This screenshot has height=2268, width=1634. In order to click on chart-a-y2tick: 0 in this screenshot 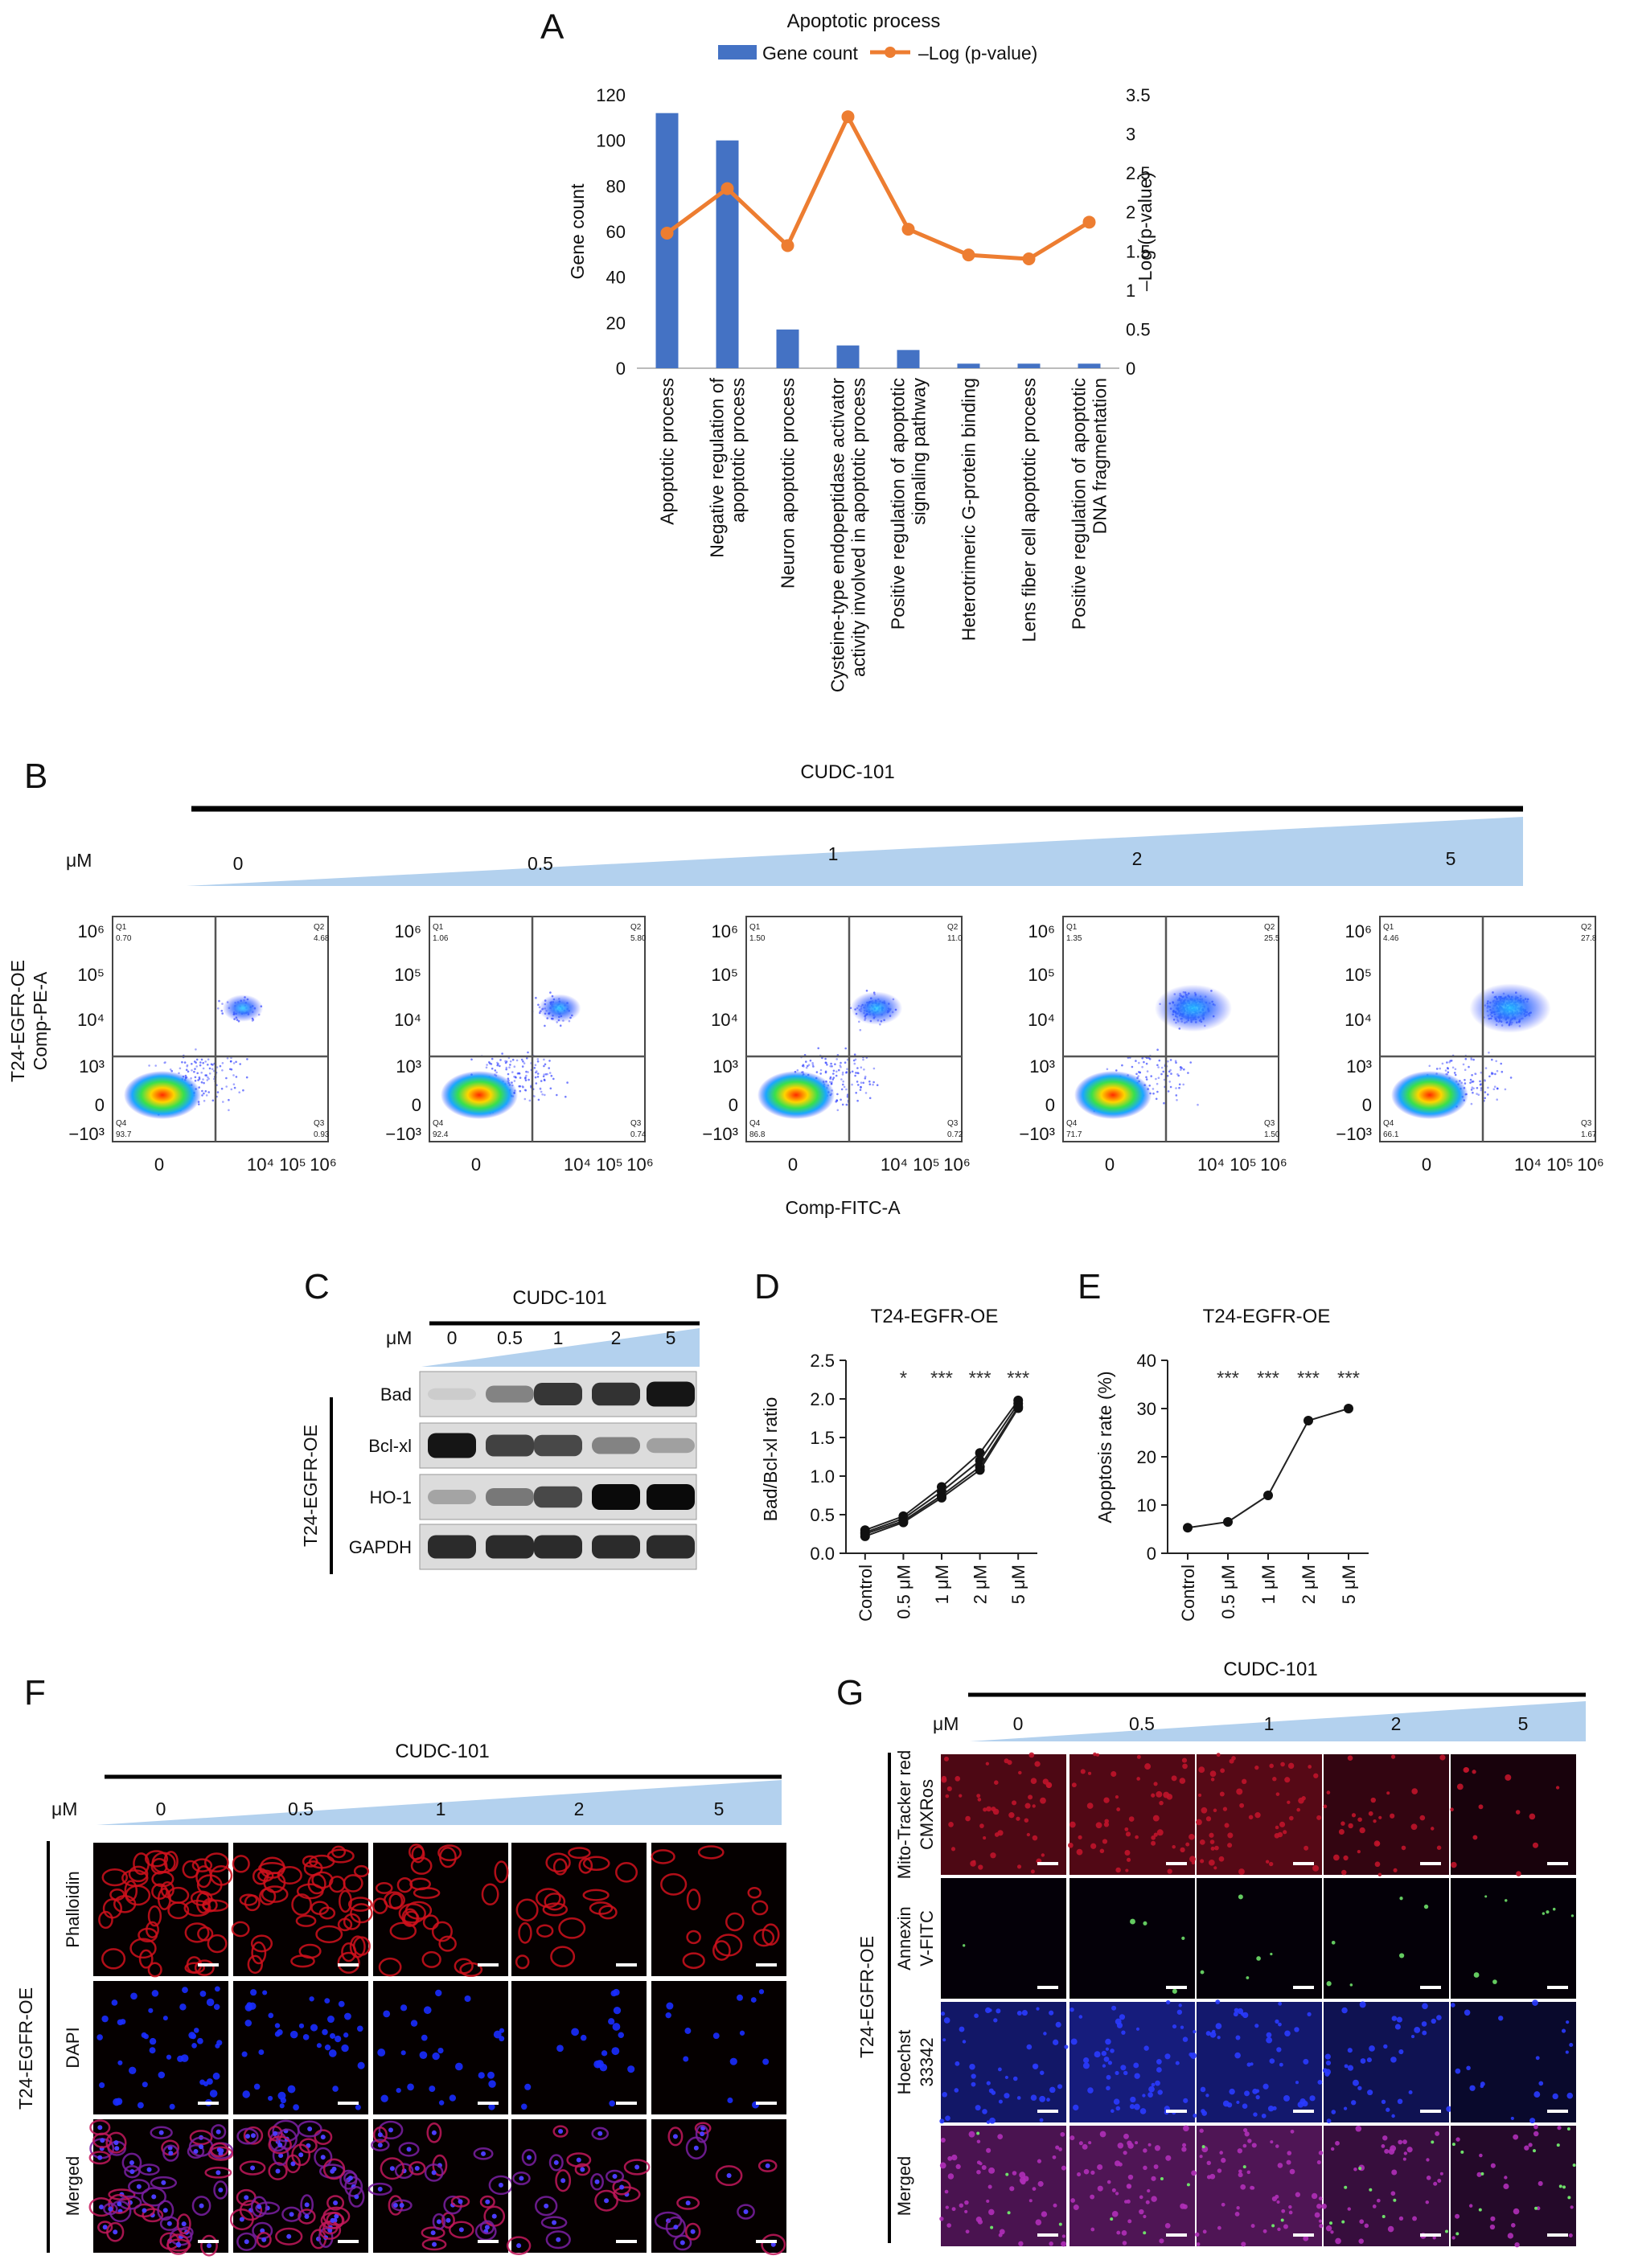, I will do `click(1130, 369)`.